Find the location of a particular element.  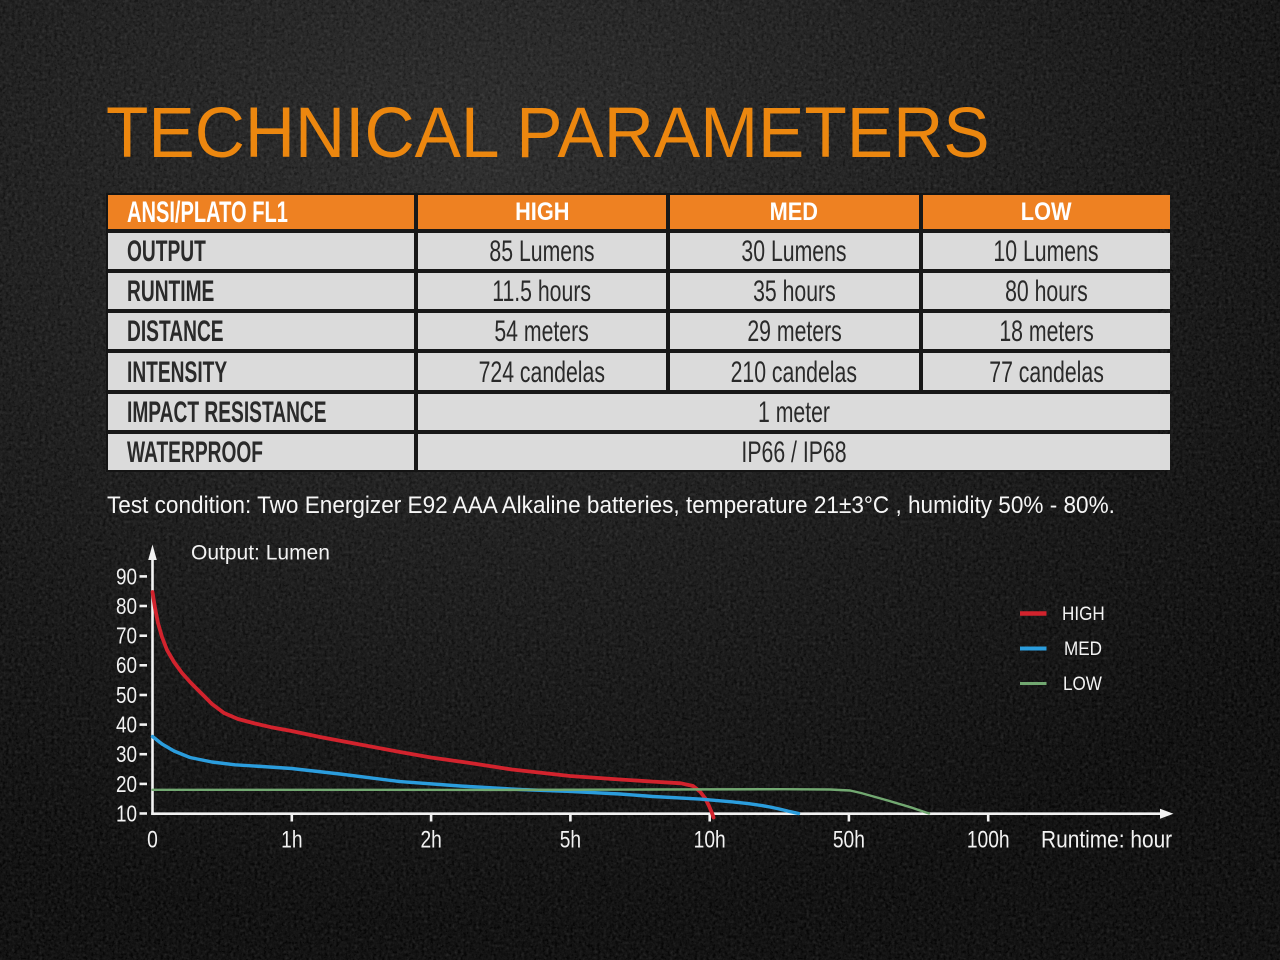

svg-text: 40 is located at coordinates (126, 725).